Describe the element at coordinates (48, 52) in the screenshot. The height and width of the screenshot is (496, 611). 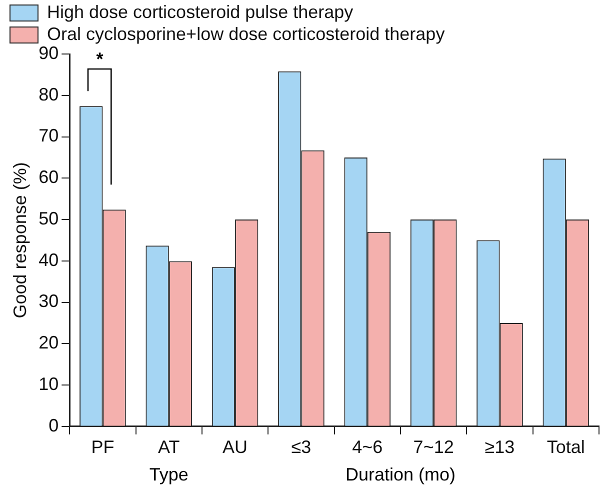
I see `y-tick-label: 90` at that location.